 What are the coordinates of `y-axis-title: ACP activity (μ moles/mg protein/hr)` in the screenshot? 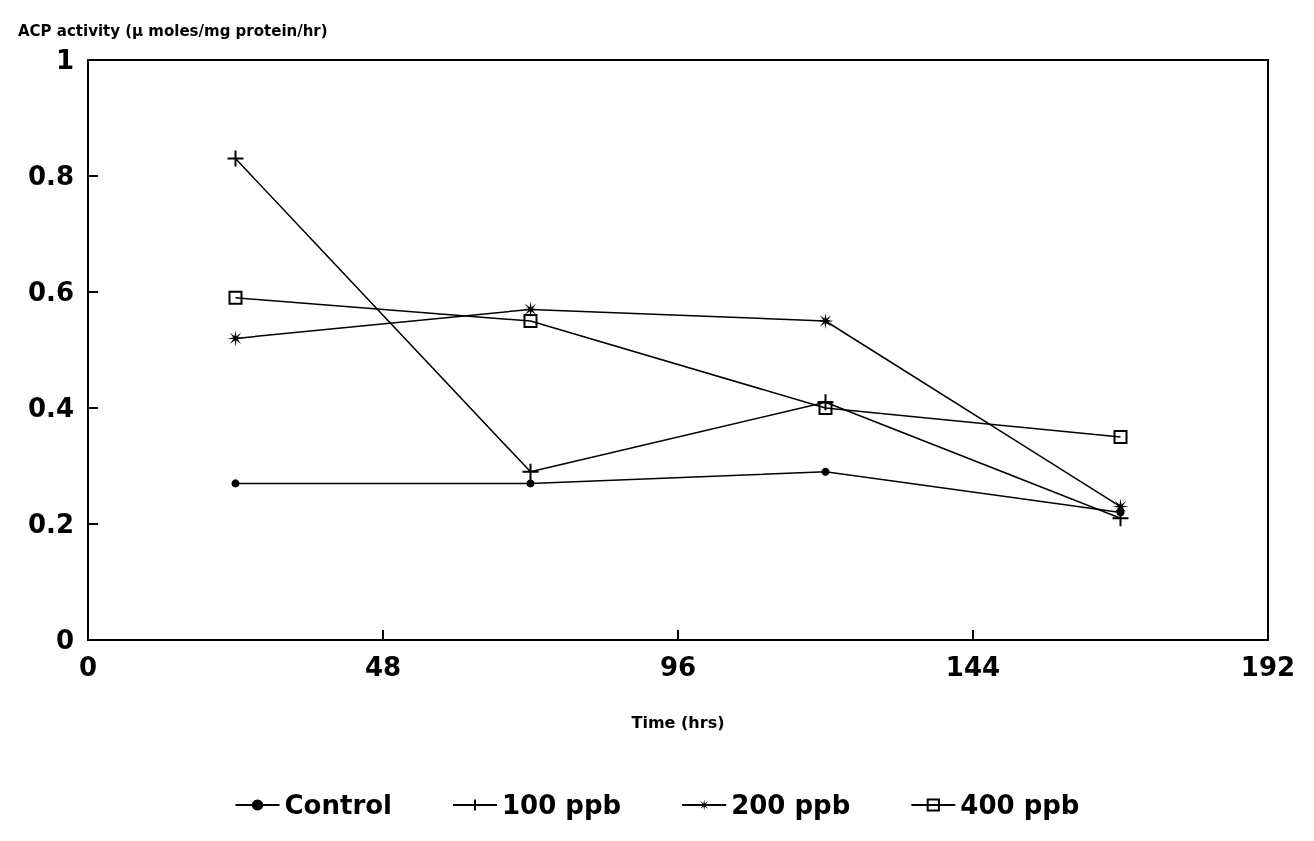 It's located at (173, 30).